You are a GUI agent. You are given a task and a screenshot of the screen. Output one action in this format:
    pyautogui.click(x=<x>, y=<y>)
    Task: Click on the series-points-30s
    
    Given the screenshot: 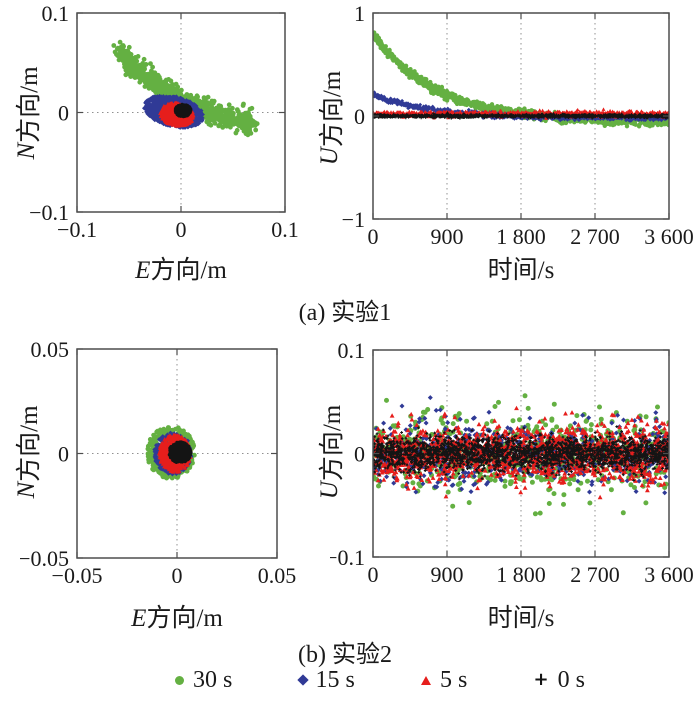 What is the action you would take?
    pyautogui.click(x=185, y=88)
    